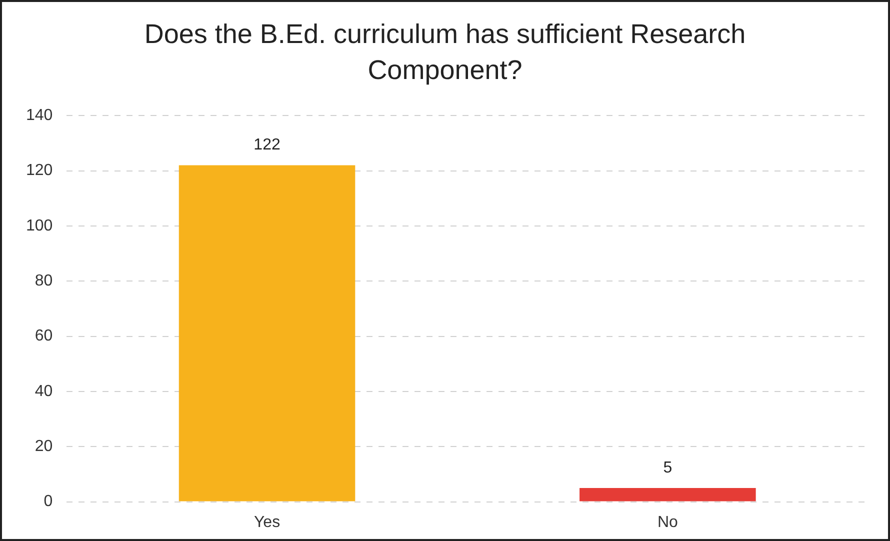 This screenshot has height=541, width=890. Describe the element at coordinates (39, 115) in the screenshot. I see `y-tick-label: 140` at that location.